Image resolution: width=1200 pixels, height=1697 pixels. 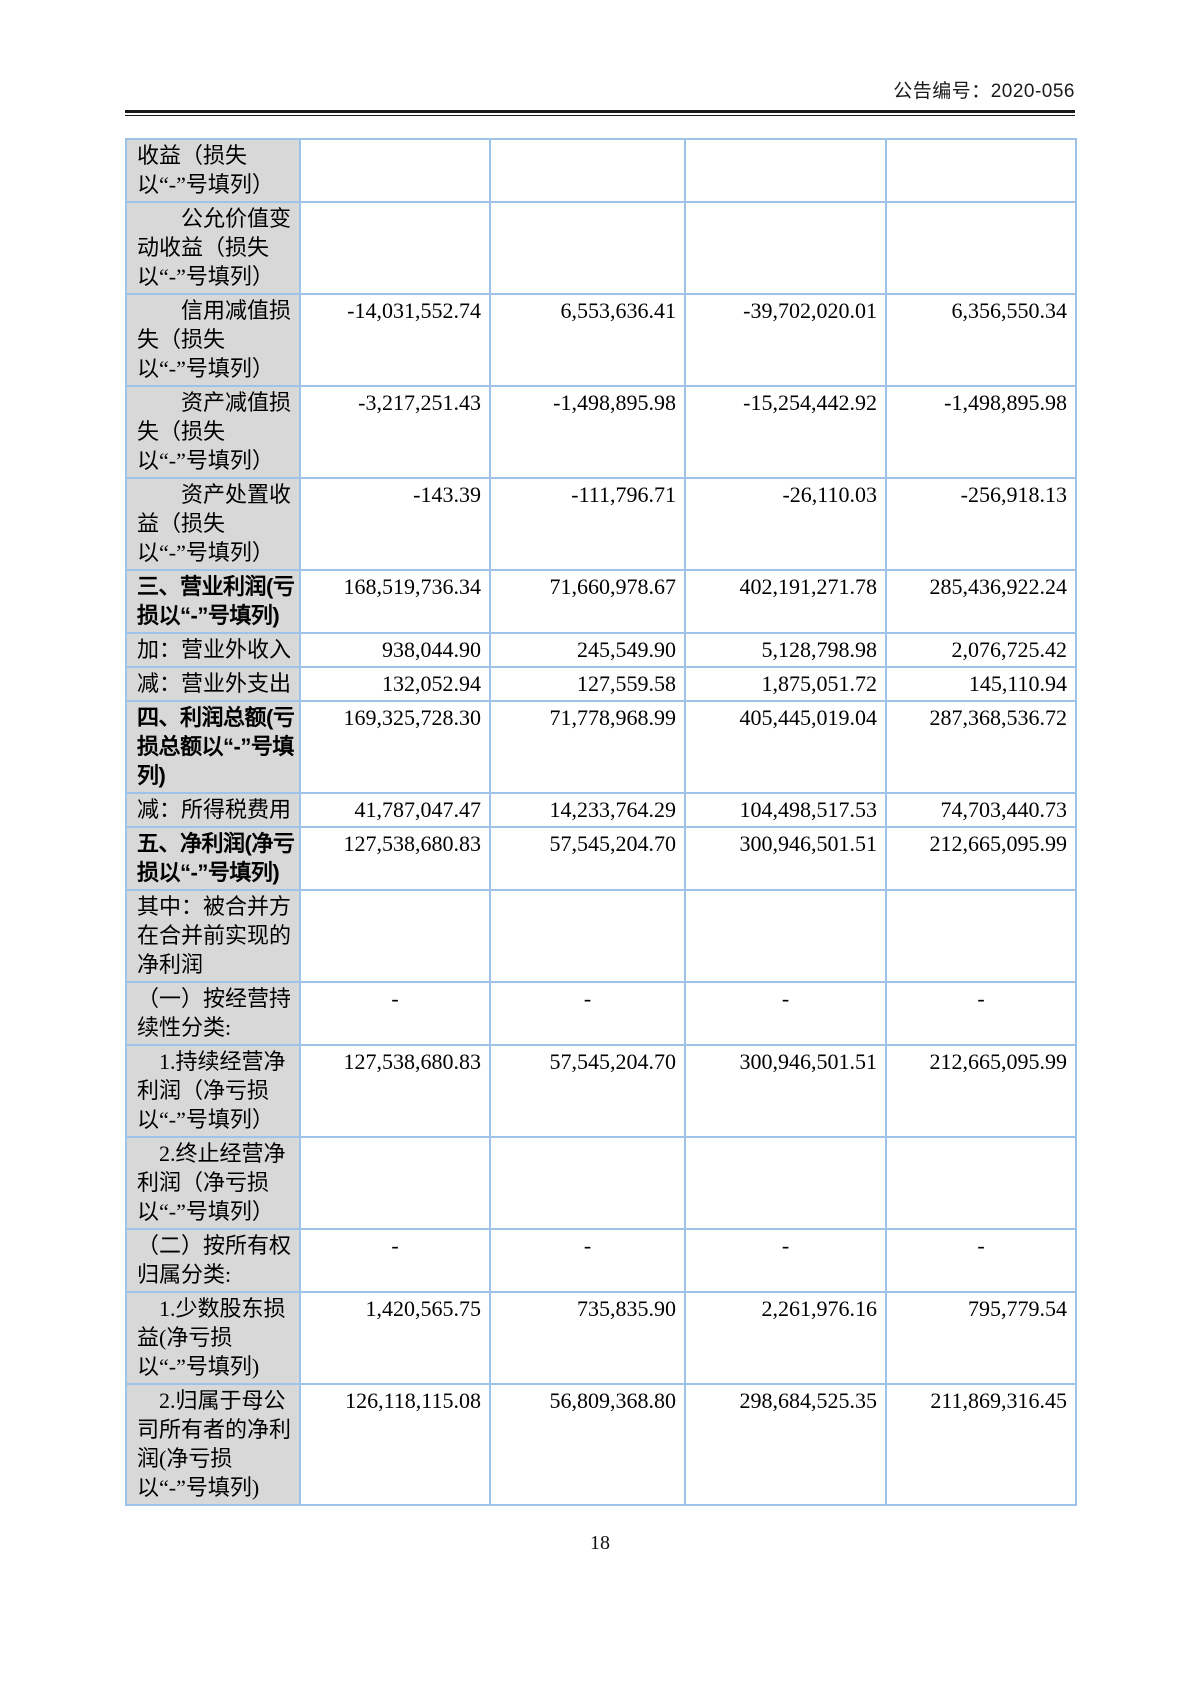 I want to click on cell-value: 57,545,204.70, so click(x=587, y=858).